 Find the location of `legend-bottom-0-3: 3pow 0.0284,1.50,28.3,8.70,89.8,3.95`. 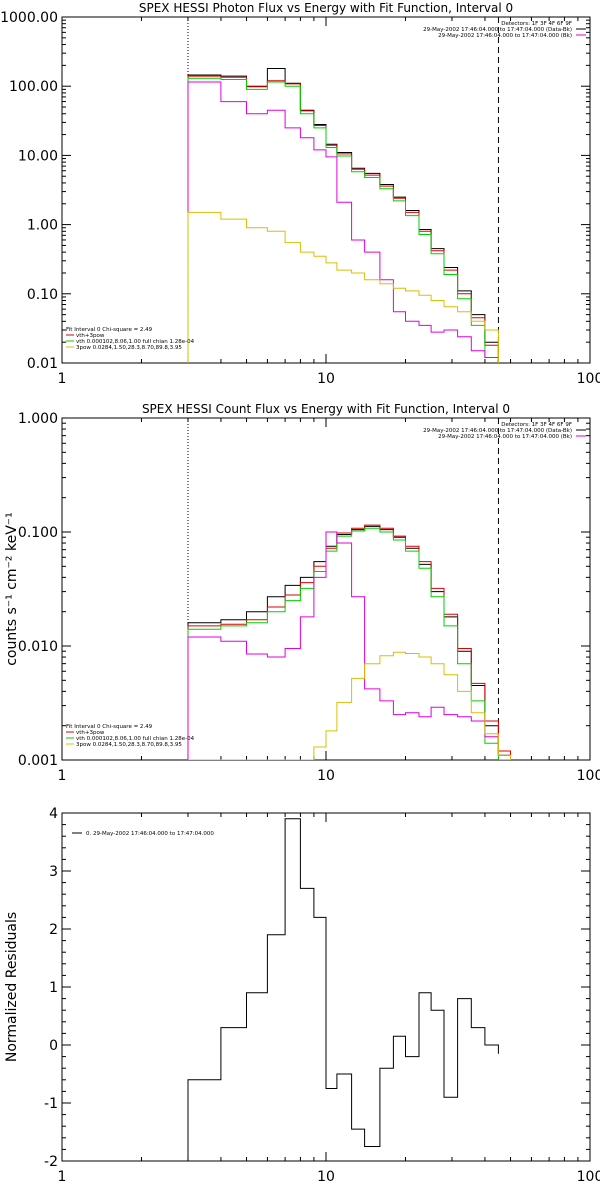

legend-bottom-0-3: 3pow 0.0284,1.50,28.3,8.70,89.8,3.95 is located at coordinates (129, 348).